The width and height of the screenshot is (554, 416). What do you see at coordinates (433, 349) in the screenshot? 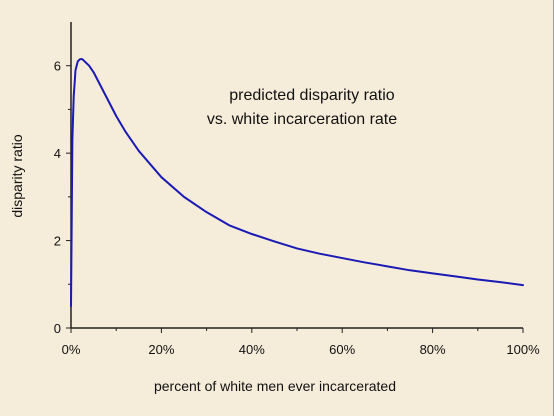
I see `x-tick-label: 80%` at bounding box center [433, 349].